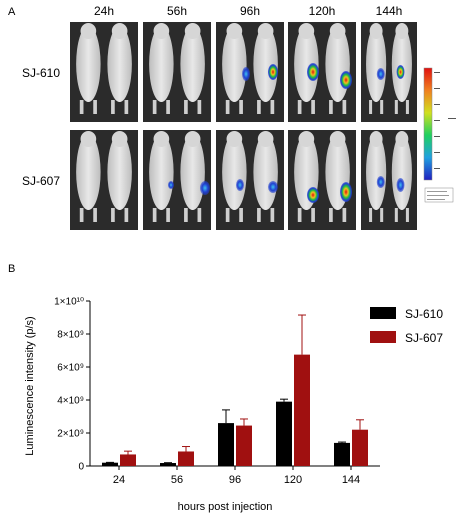  What do you see at coordinates (41, 73) in the screenshot?
I see `row-label-sj610: SJ-610` at bounding box center [41, 73].